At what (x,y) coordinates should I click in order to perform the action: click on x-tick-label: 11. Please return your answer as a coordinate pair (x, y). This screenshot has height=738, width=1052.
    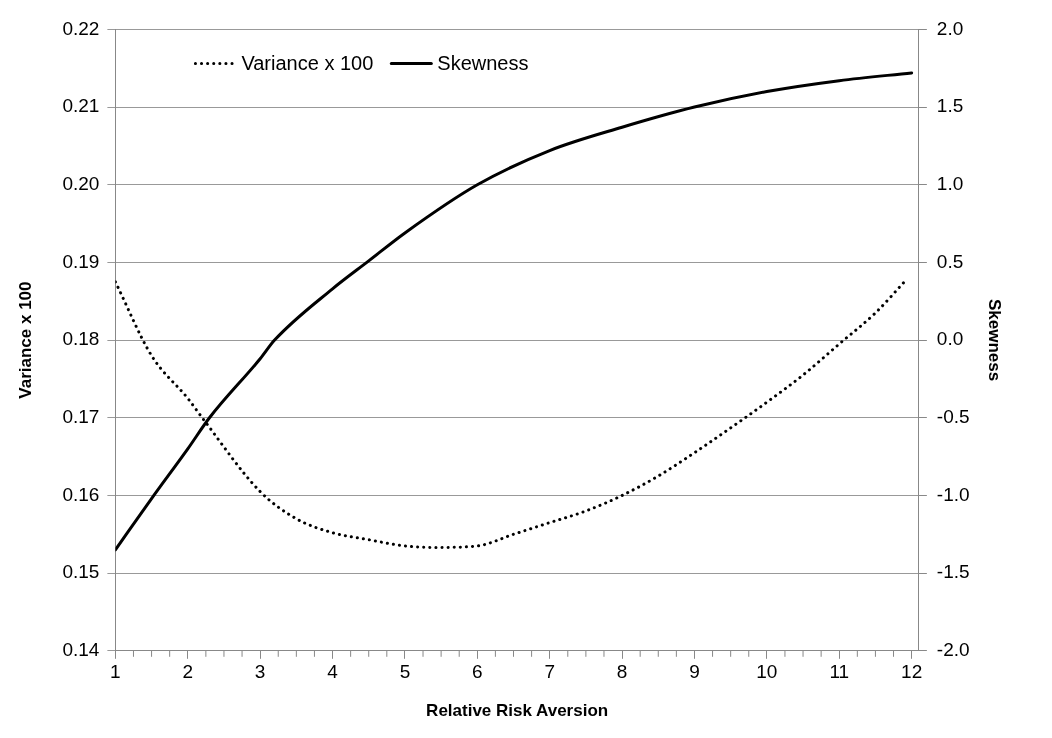
    Looking at the image, I should click on (839, 672).